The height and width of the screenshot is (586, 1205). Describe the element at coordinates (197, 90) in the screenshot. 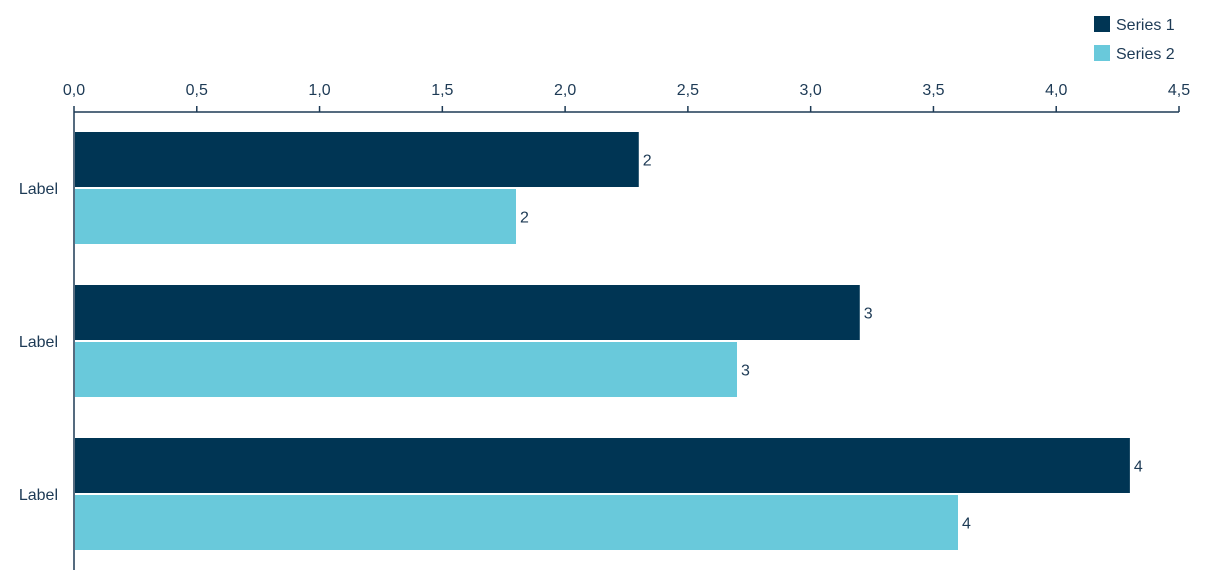

I see `x-tick-label: 0,5` at that location.